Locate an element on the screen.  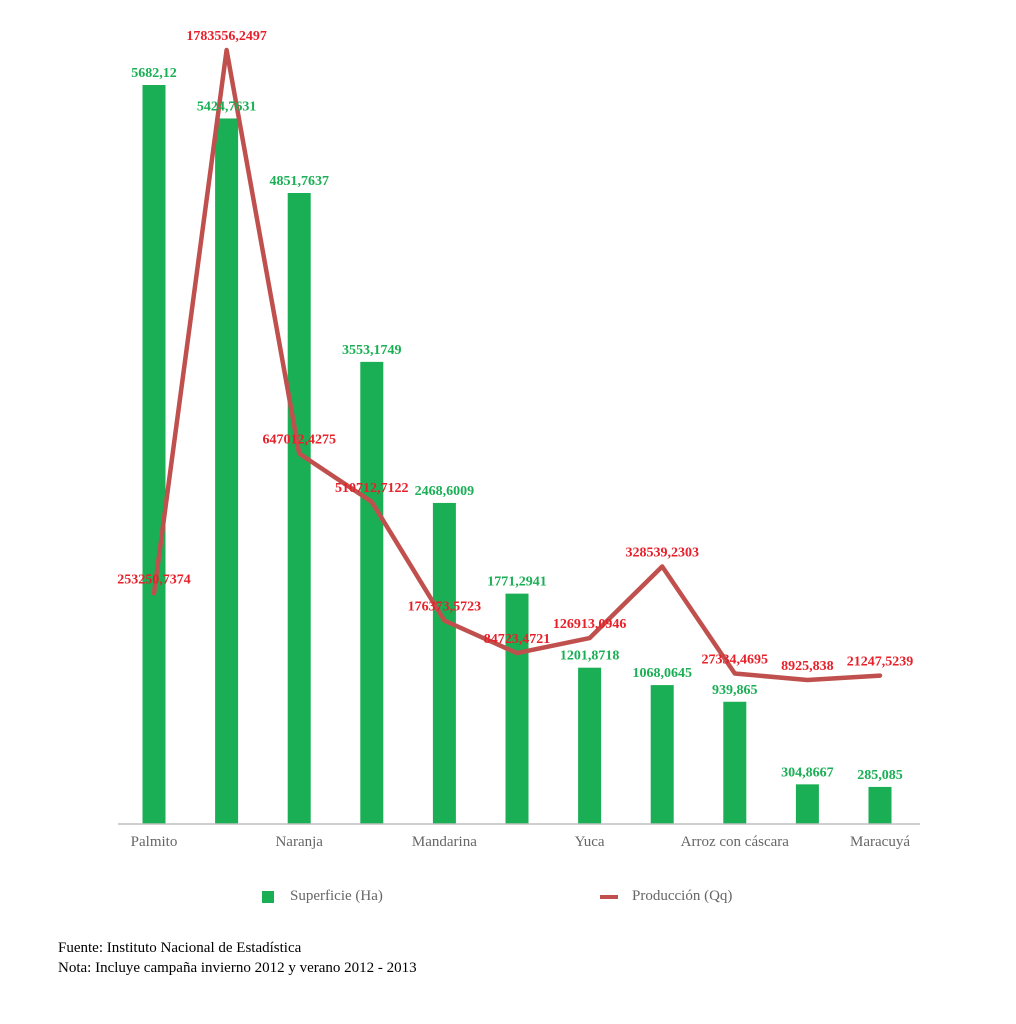
line-value-label-4: 176373,5723 is located at coordinates (445, 607).